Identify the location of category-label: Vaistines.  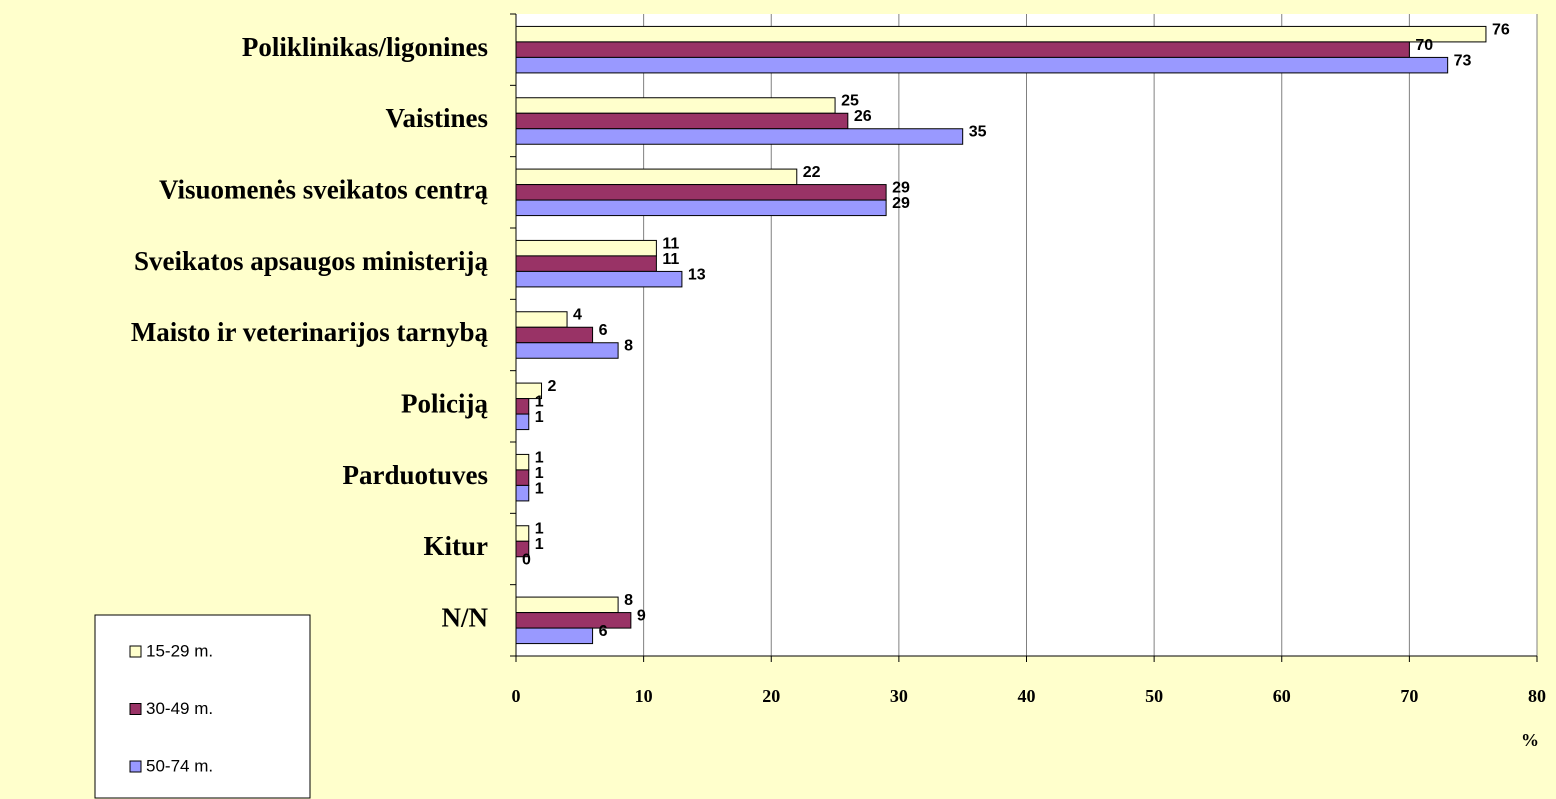
(436, 118).